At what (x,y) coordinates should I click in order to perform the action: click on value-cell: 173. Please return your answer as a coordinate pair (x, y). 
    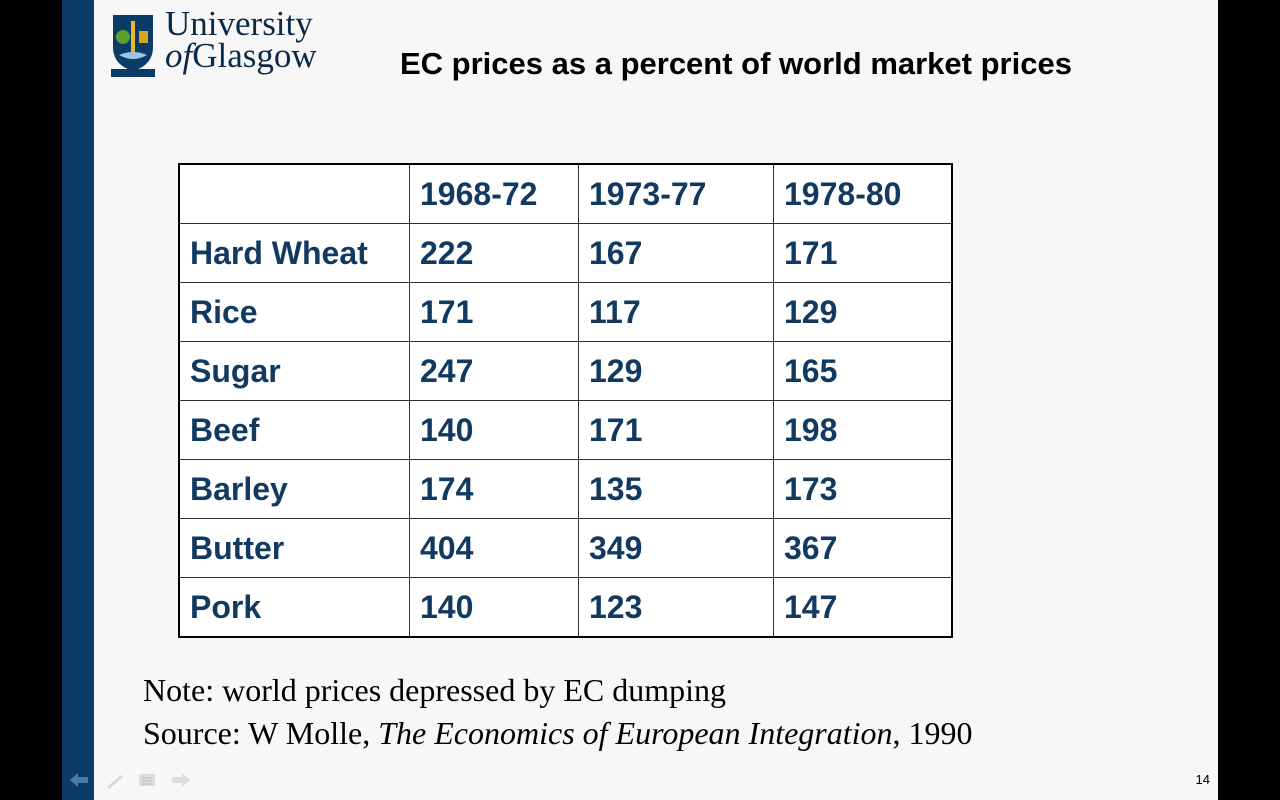
    Looking at the image, I should click on (863, 489).